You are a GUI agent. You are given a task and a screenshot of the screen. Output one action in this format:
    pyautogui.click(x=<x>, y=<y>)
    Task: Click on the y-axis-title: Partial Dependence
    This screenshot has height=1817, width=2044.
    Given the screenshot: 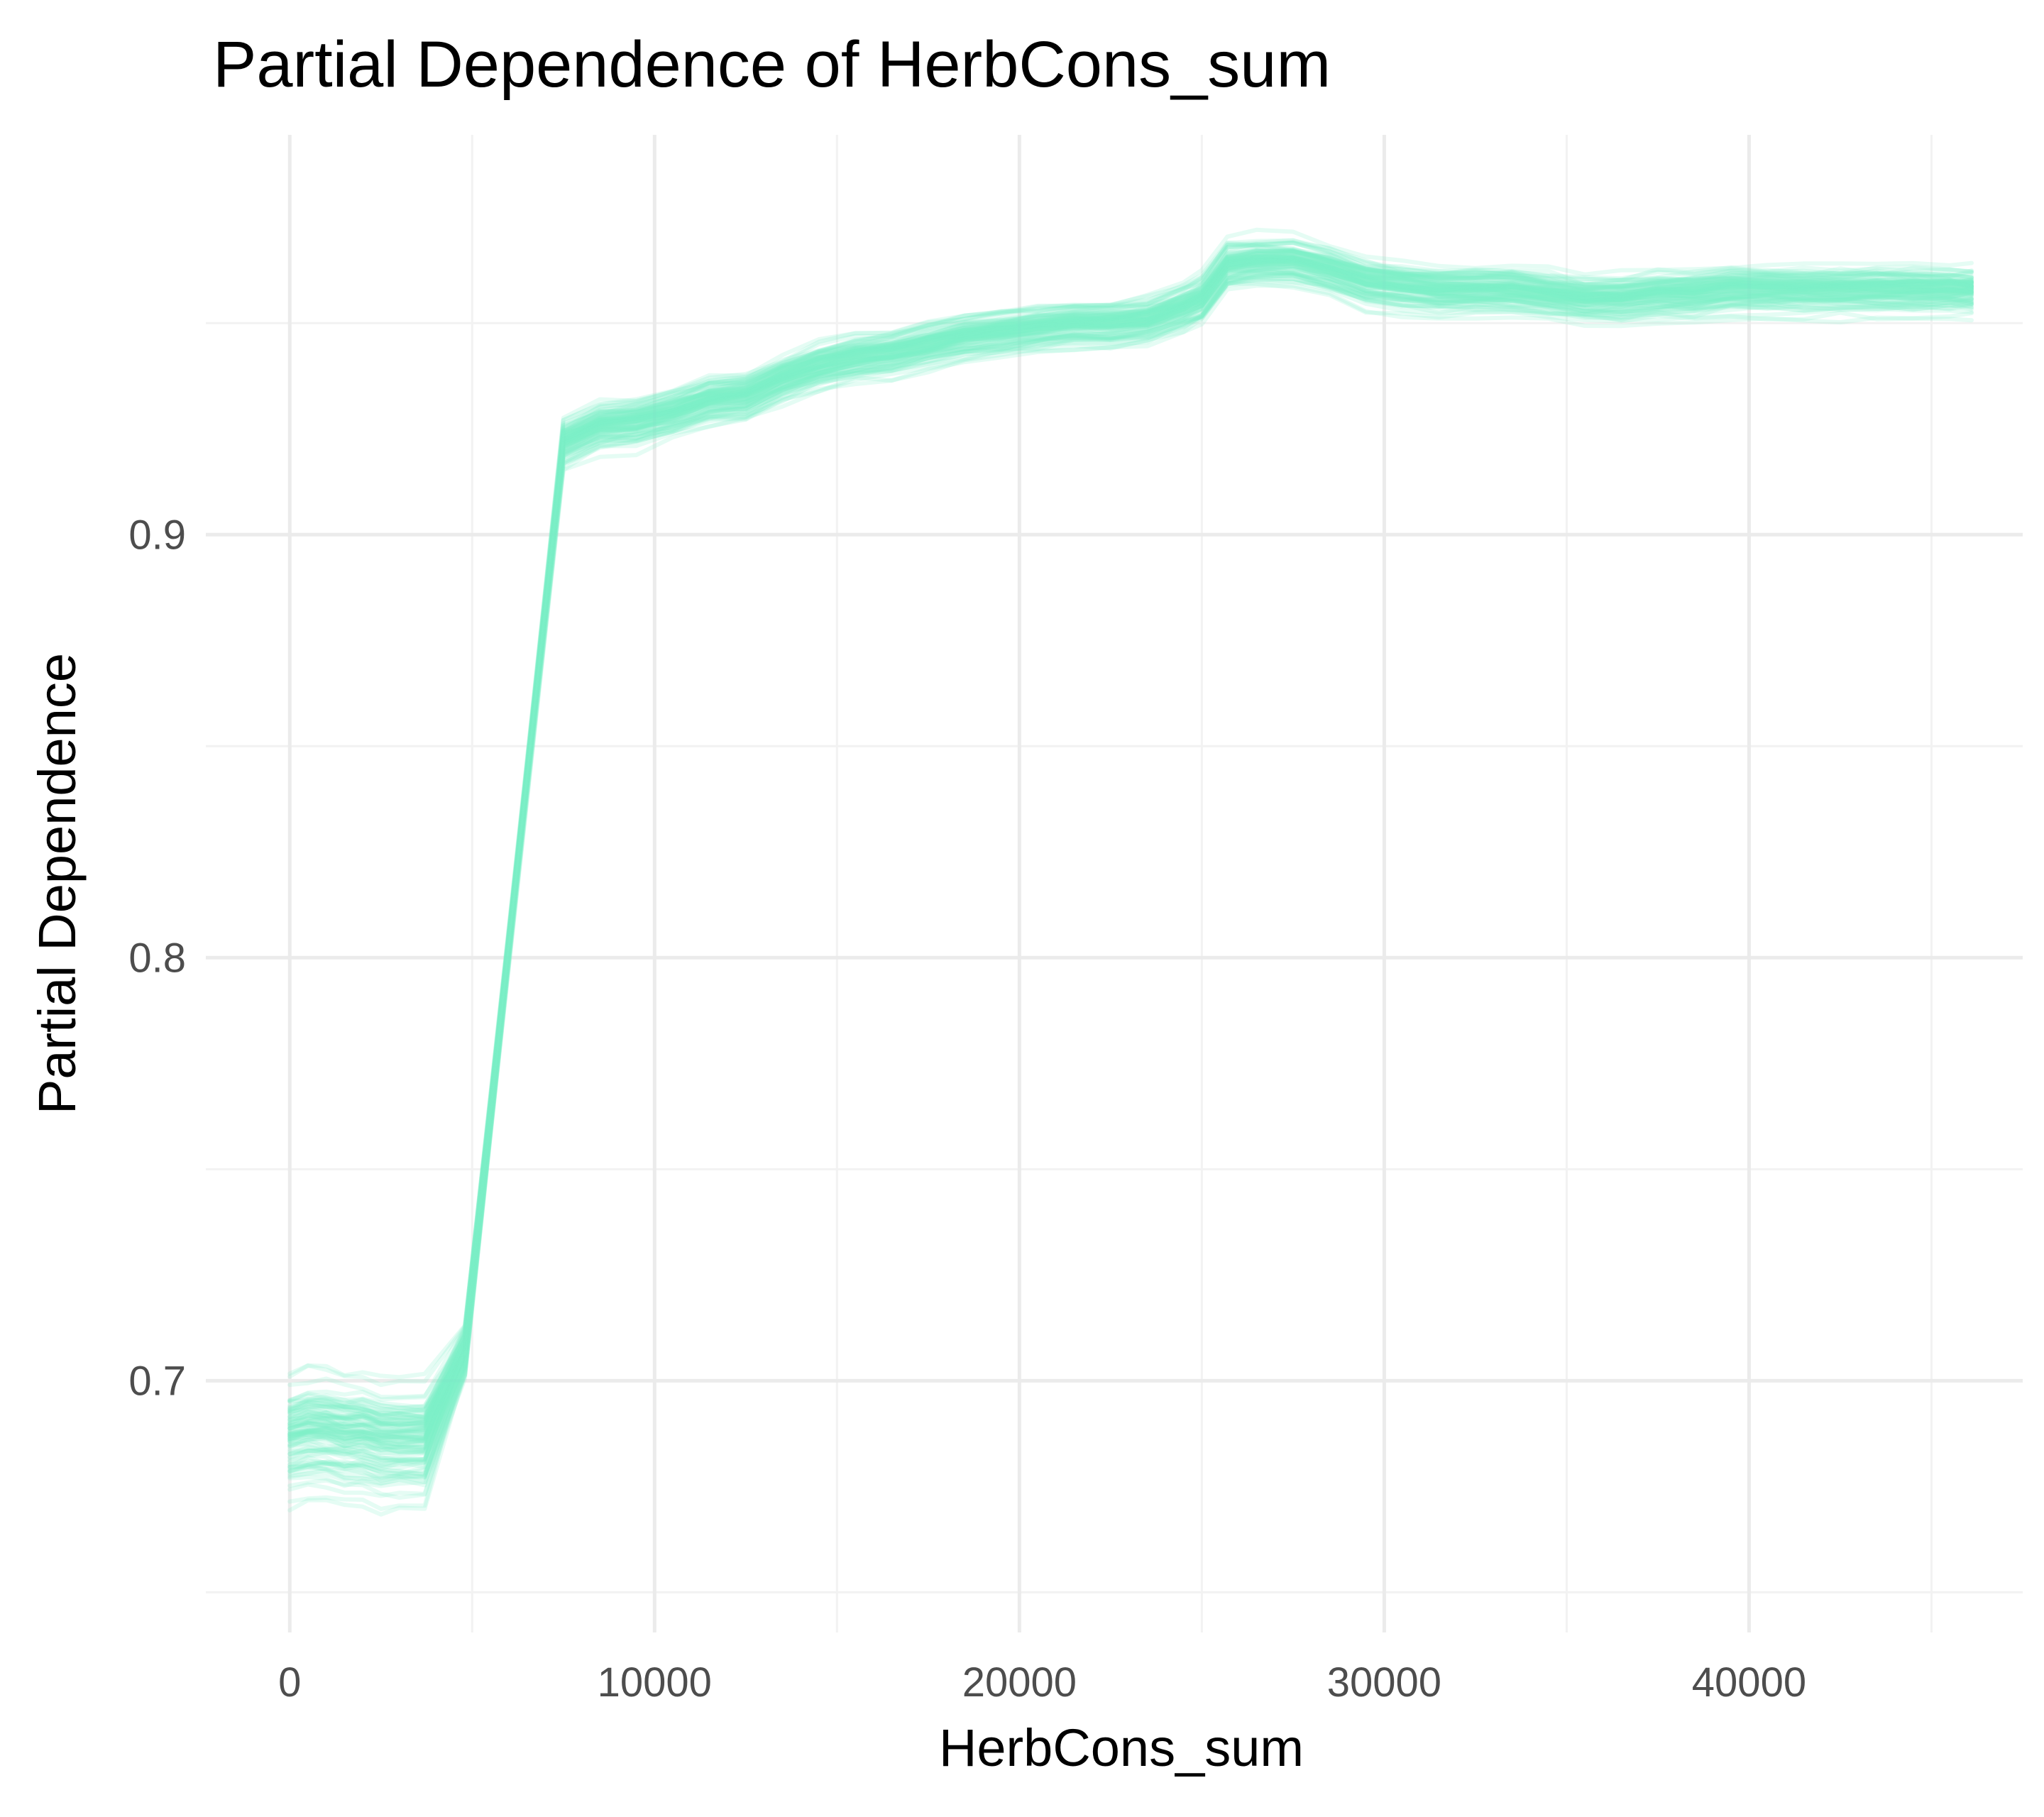 What is the action you would take?
    pyautogui.click(x=57, y=883)
    